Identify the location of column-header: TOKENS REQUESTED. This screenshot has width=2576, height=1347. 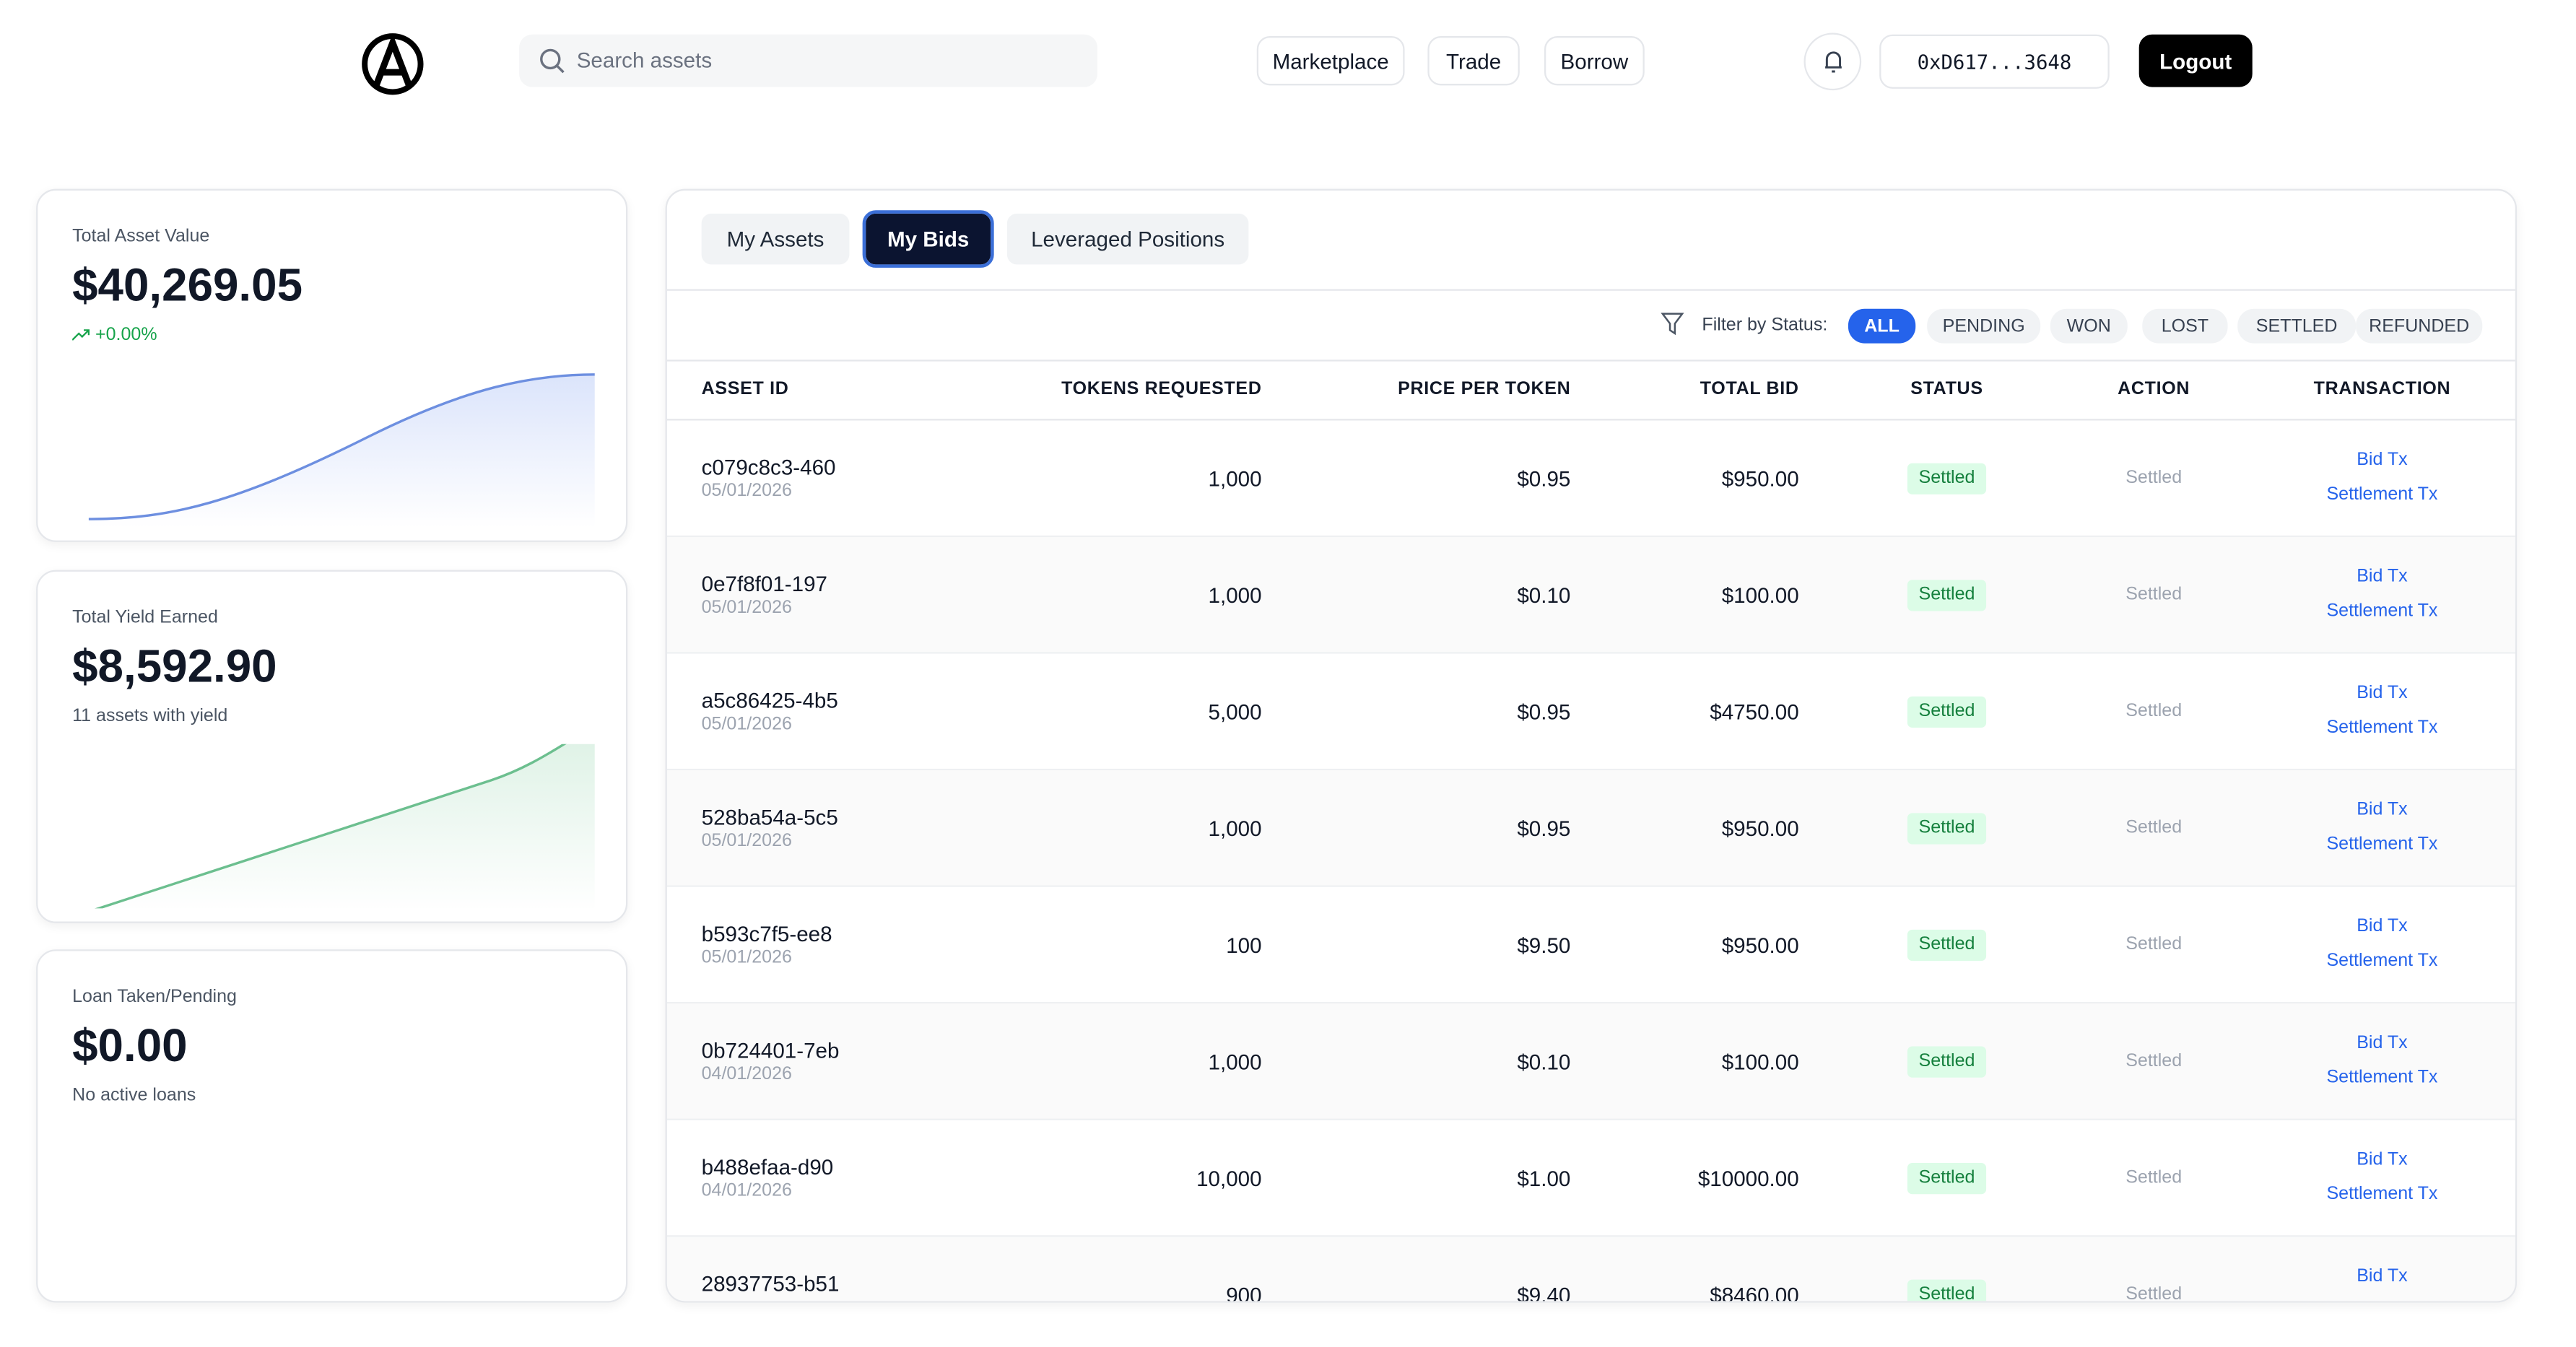
(1161, 389).